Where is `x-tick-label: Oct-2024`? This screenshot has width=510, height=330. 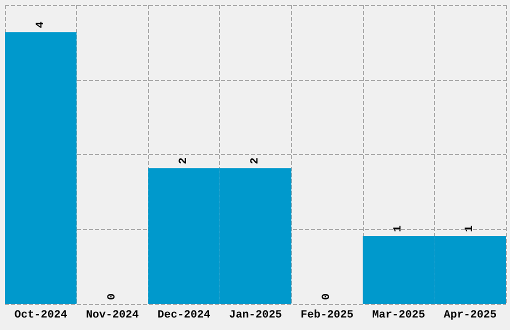 x-tick-label: Oct-2024 is located at coordinates (41, 316).